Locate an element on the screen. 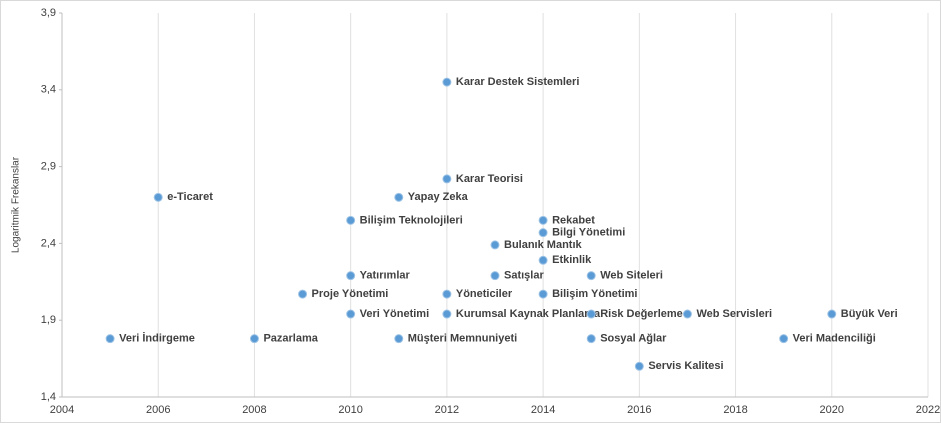 The width and height of the screenshot is (941, 423). x-tick-label: 2018 is located at coordinates (735, 410).